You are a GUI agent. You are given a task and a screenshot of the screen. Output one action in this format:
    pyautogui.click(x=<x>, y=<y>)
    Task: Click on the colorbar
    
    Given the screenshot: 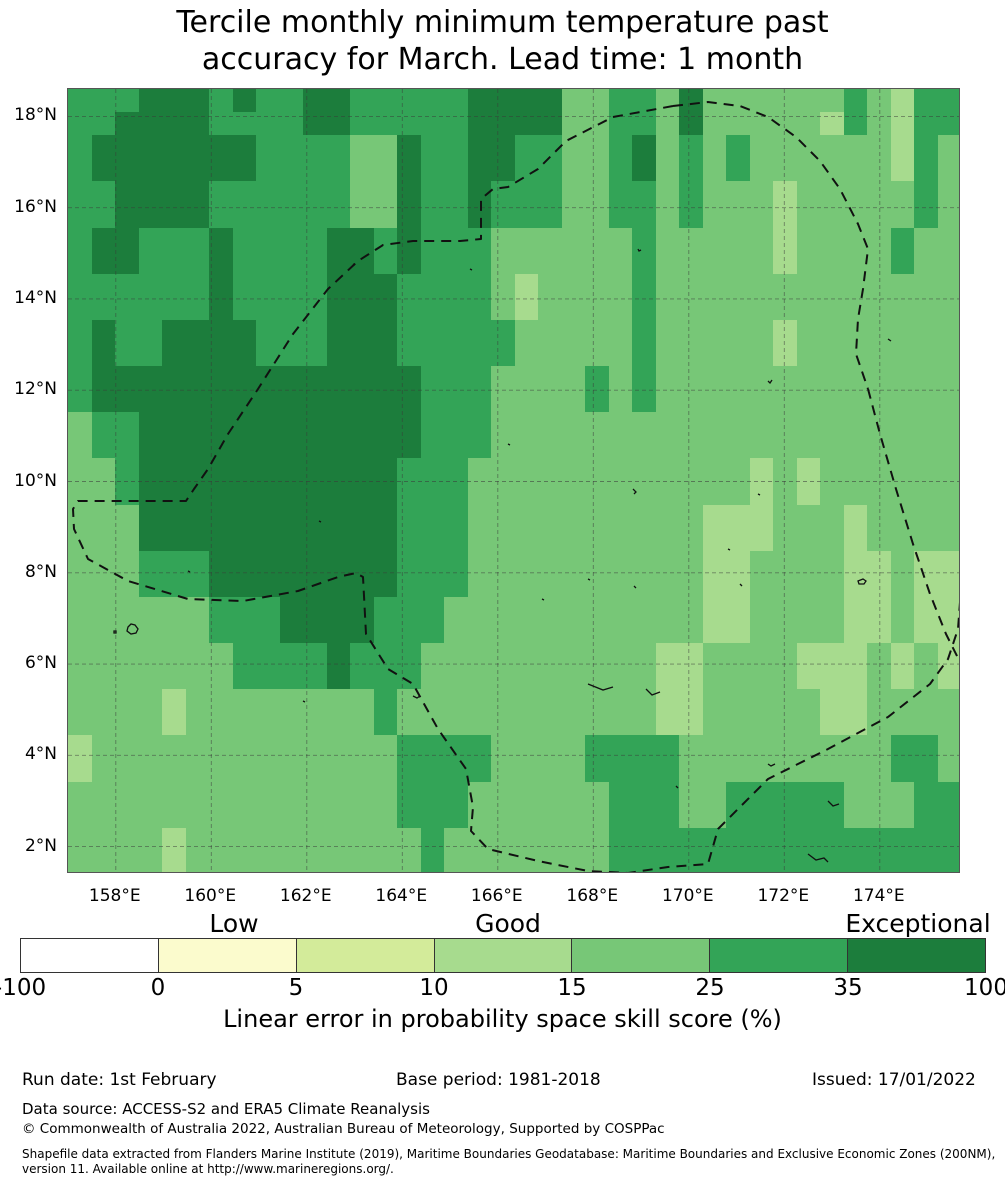 What is the action you would take?
    pyautogui.click(x=503, y=955)
    